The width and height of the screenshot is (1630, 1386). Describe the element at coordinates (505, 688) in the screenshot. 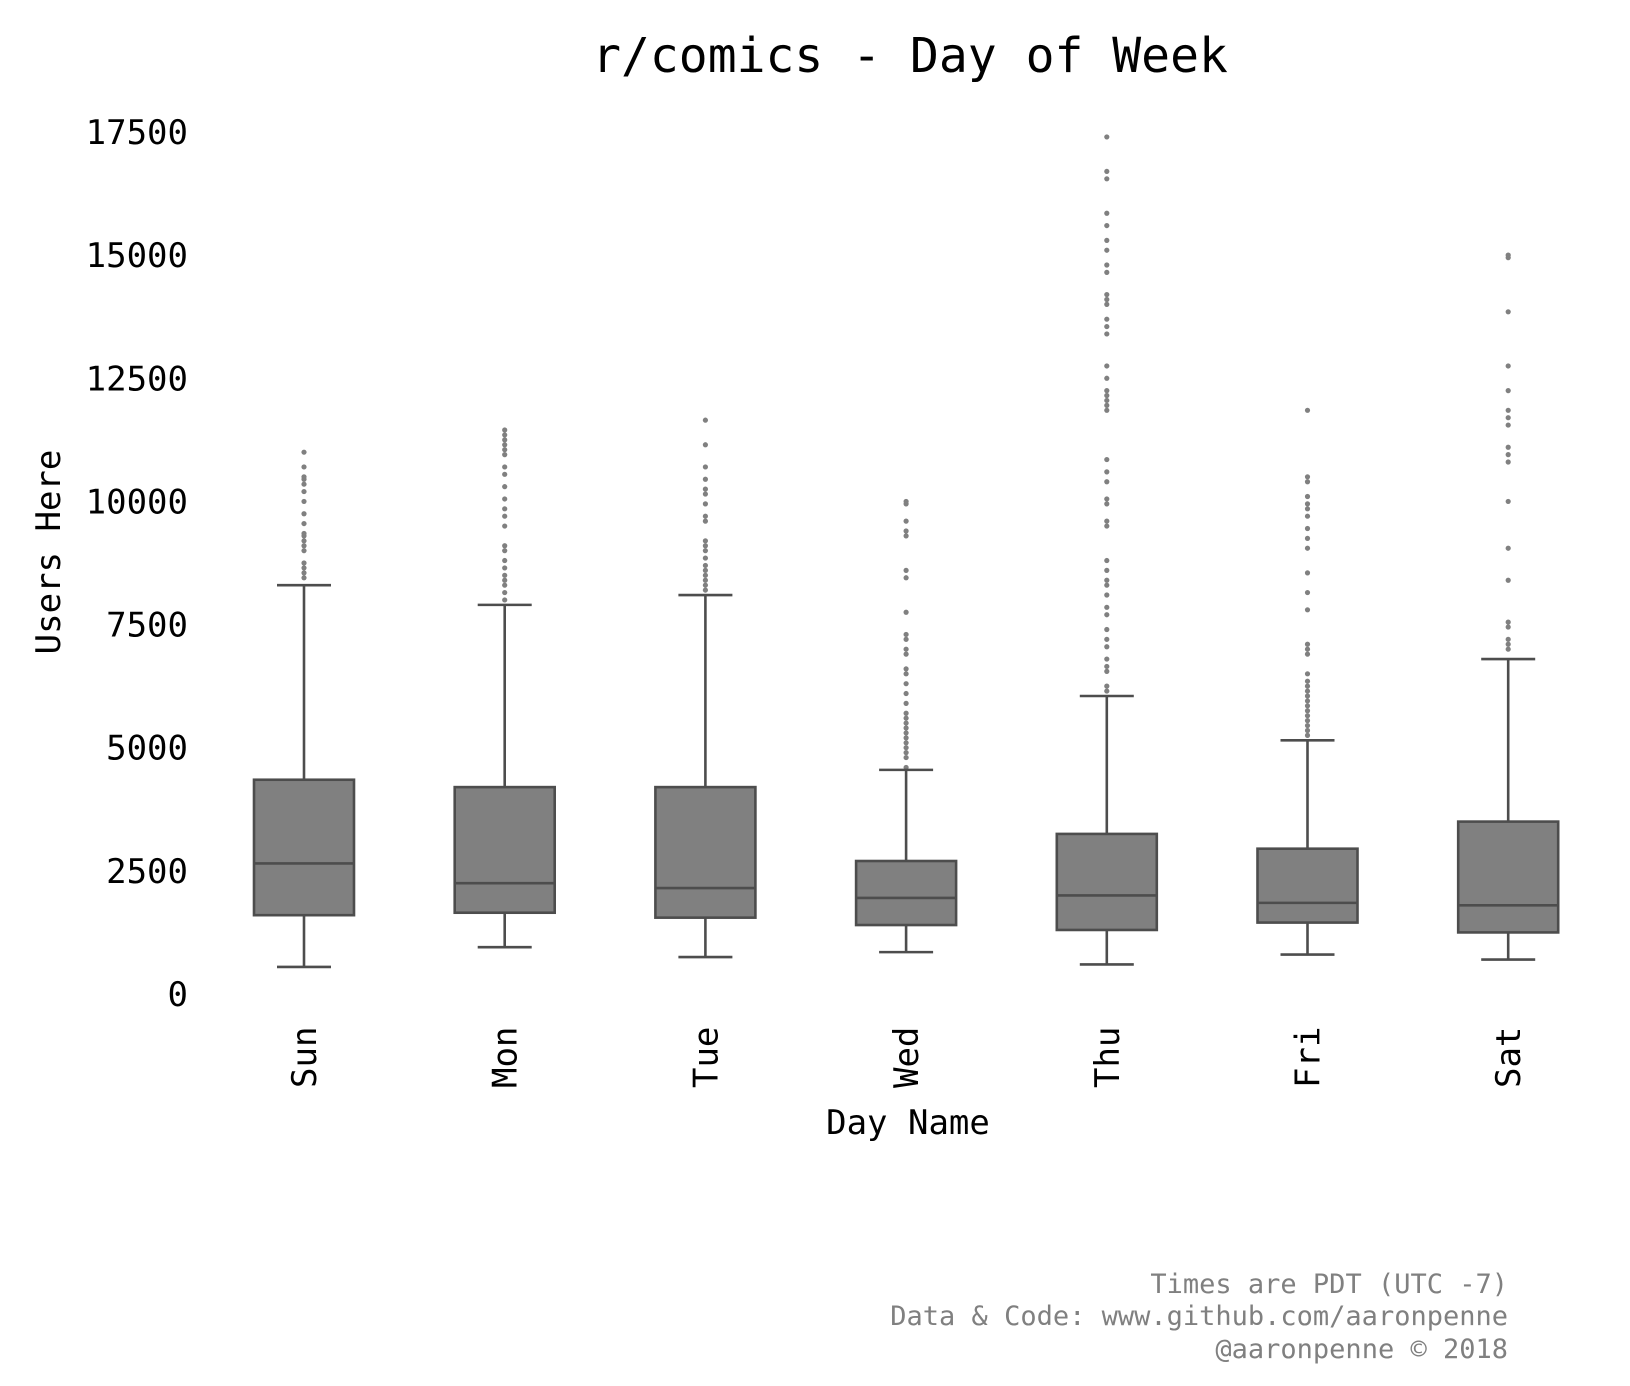

I see `box-mon` at that location.